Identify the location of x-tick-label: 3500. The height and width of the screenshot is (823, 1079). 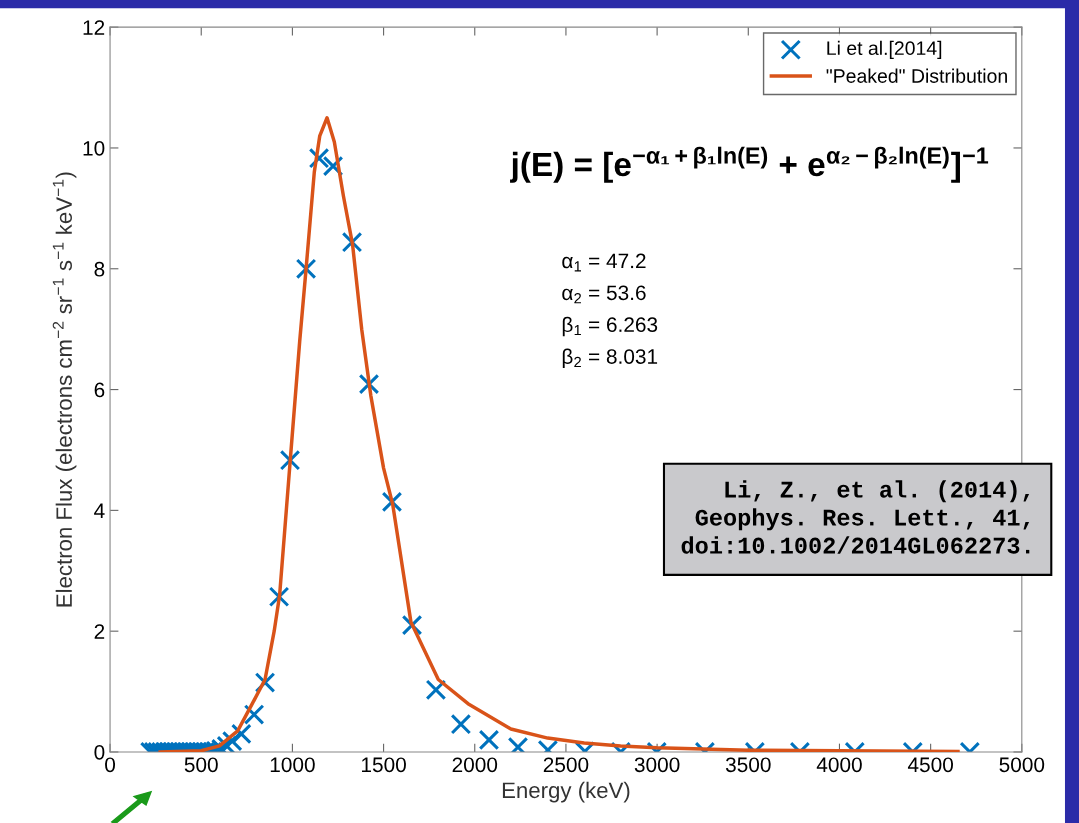
(748, 765).